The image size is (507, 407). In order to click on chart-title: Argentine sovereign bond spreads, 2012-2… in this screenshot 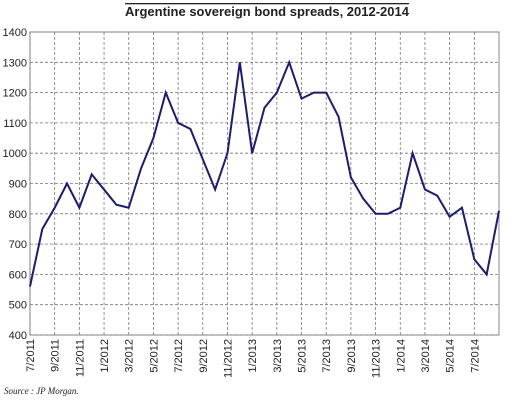, I will do `click(267, 11)`.